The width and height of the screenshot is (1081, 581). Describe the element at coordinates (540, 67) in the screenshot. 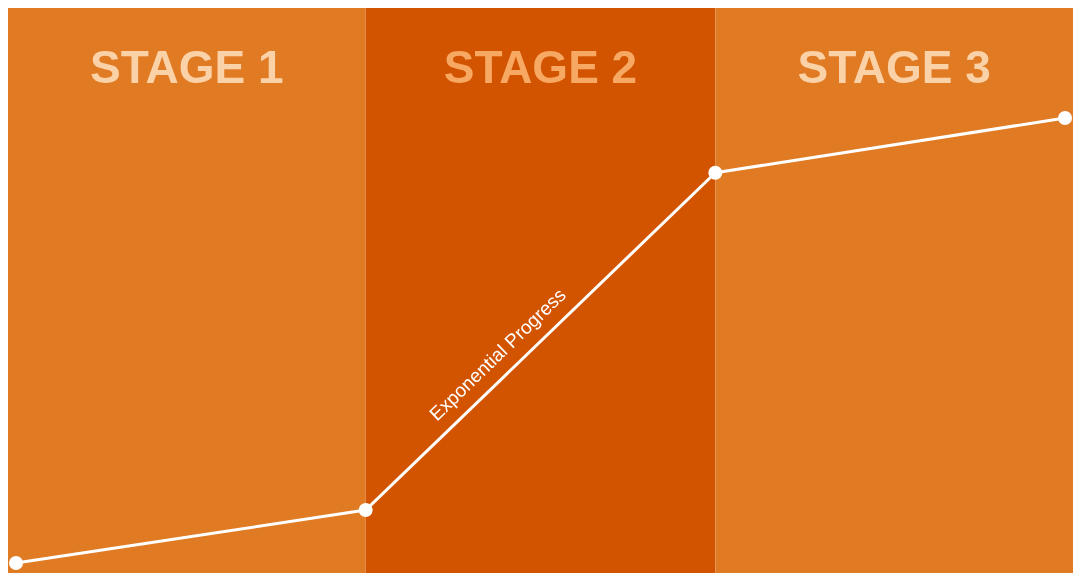

I see `text: STAGE 2` at that location.